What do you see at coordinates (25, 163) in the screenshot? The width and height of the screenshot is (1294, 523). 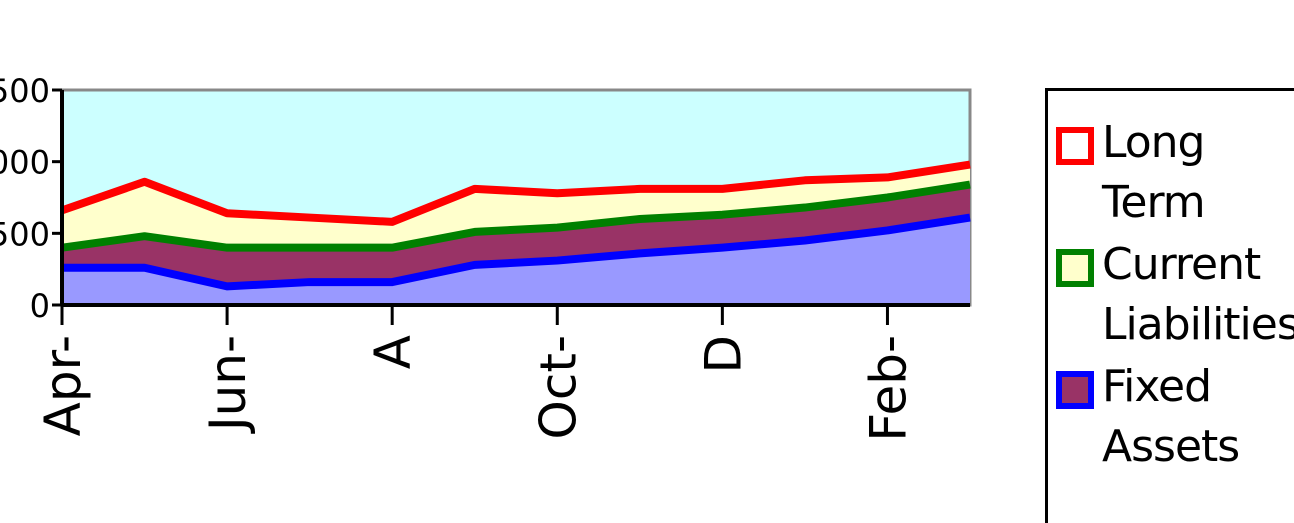 I see `y-tick-label: 1000` at bounding box center [25, 163].